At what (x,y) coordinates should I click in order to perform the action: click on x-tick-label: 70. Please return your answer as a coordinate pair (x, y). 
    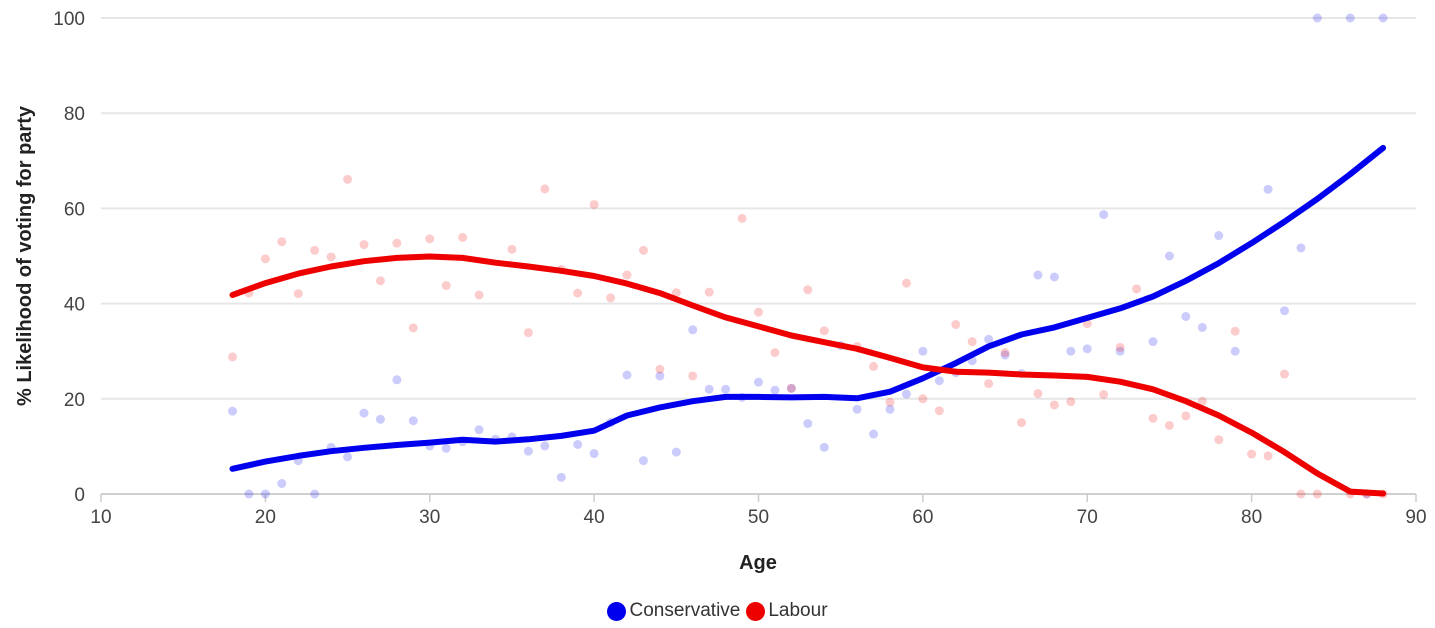
    Looking at the image, I should click on (1087, 517).